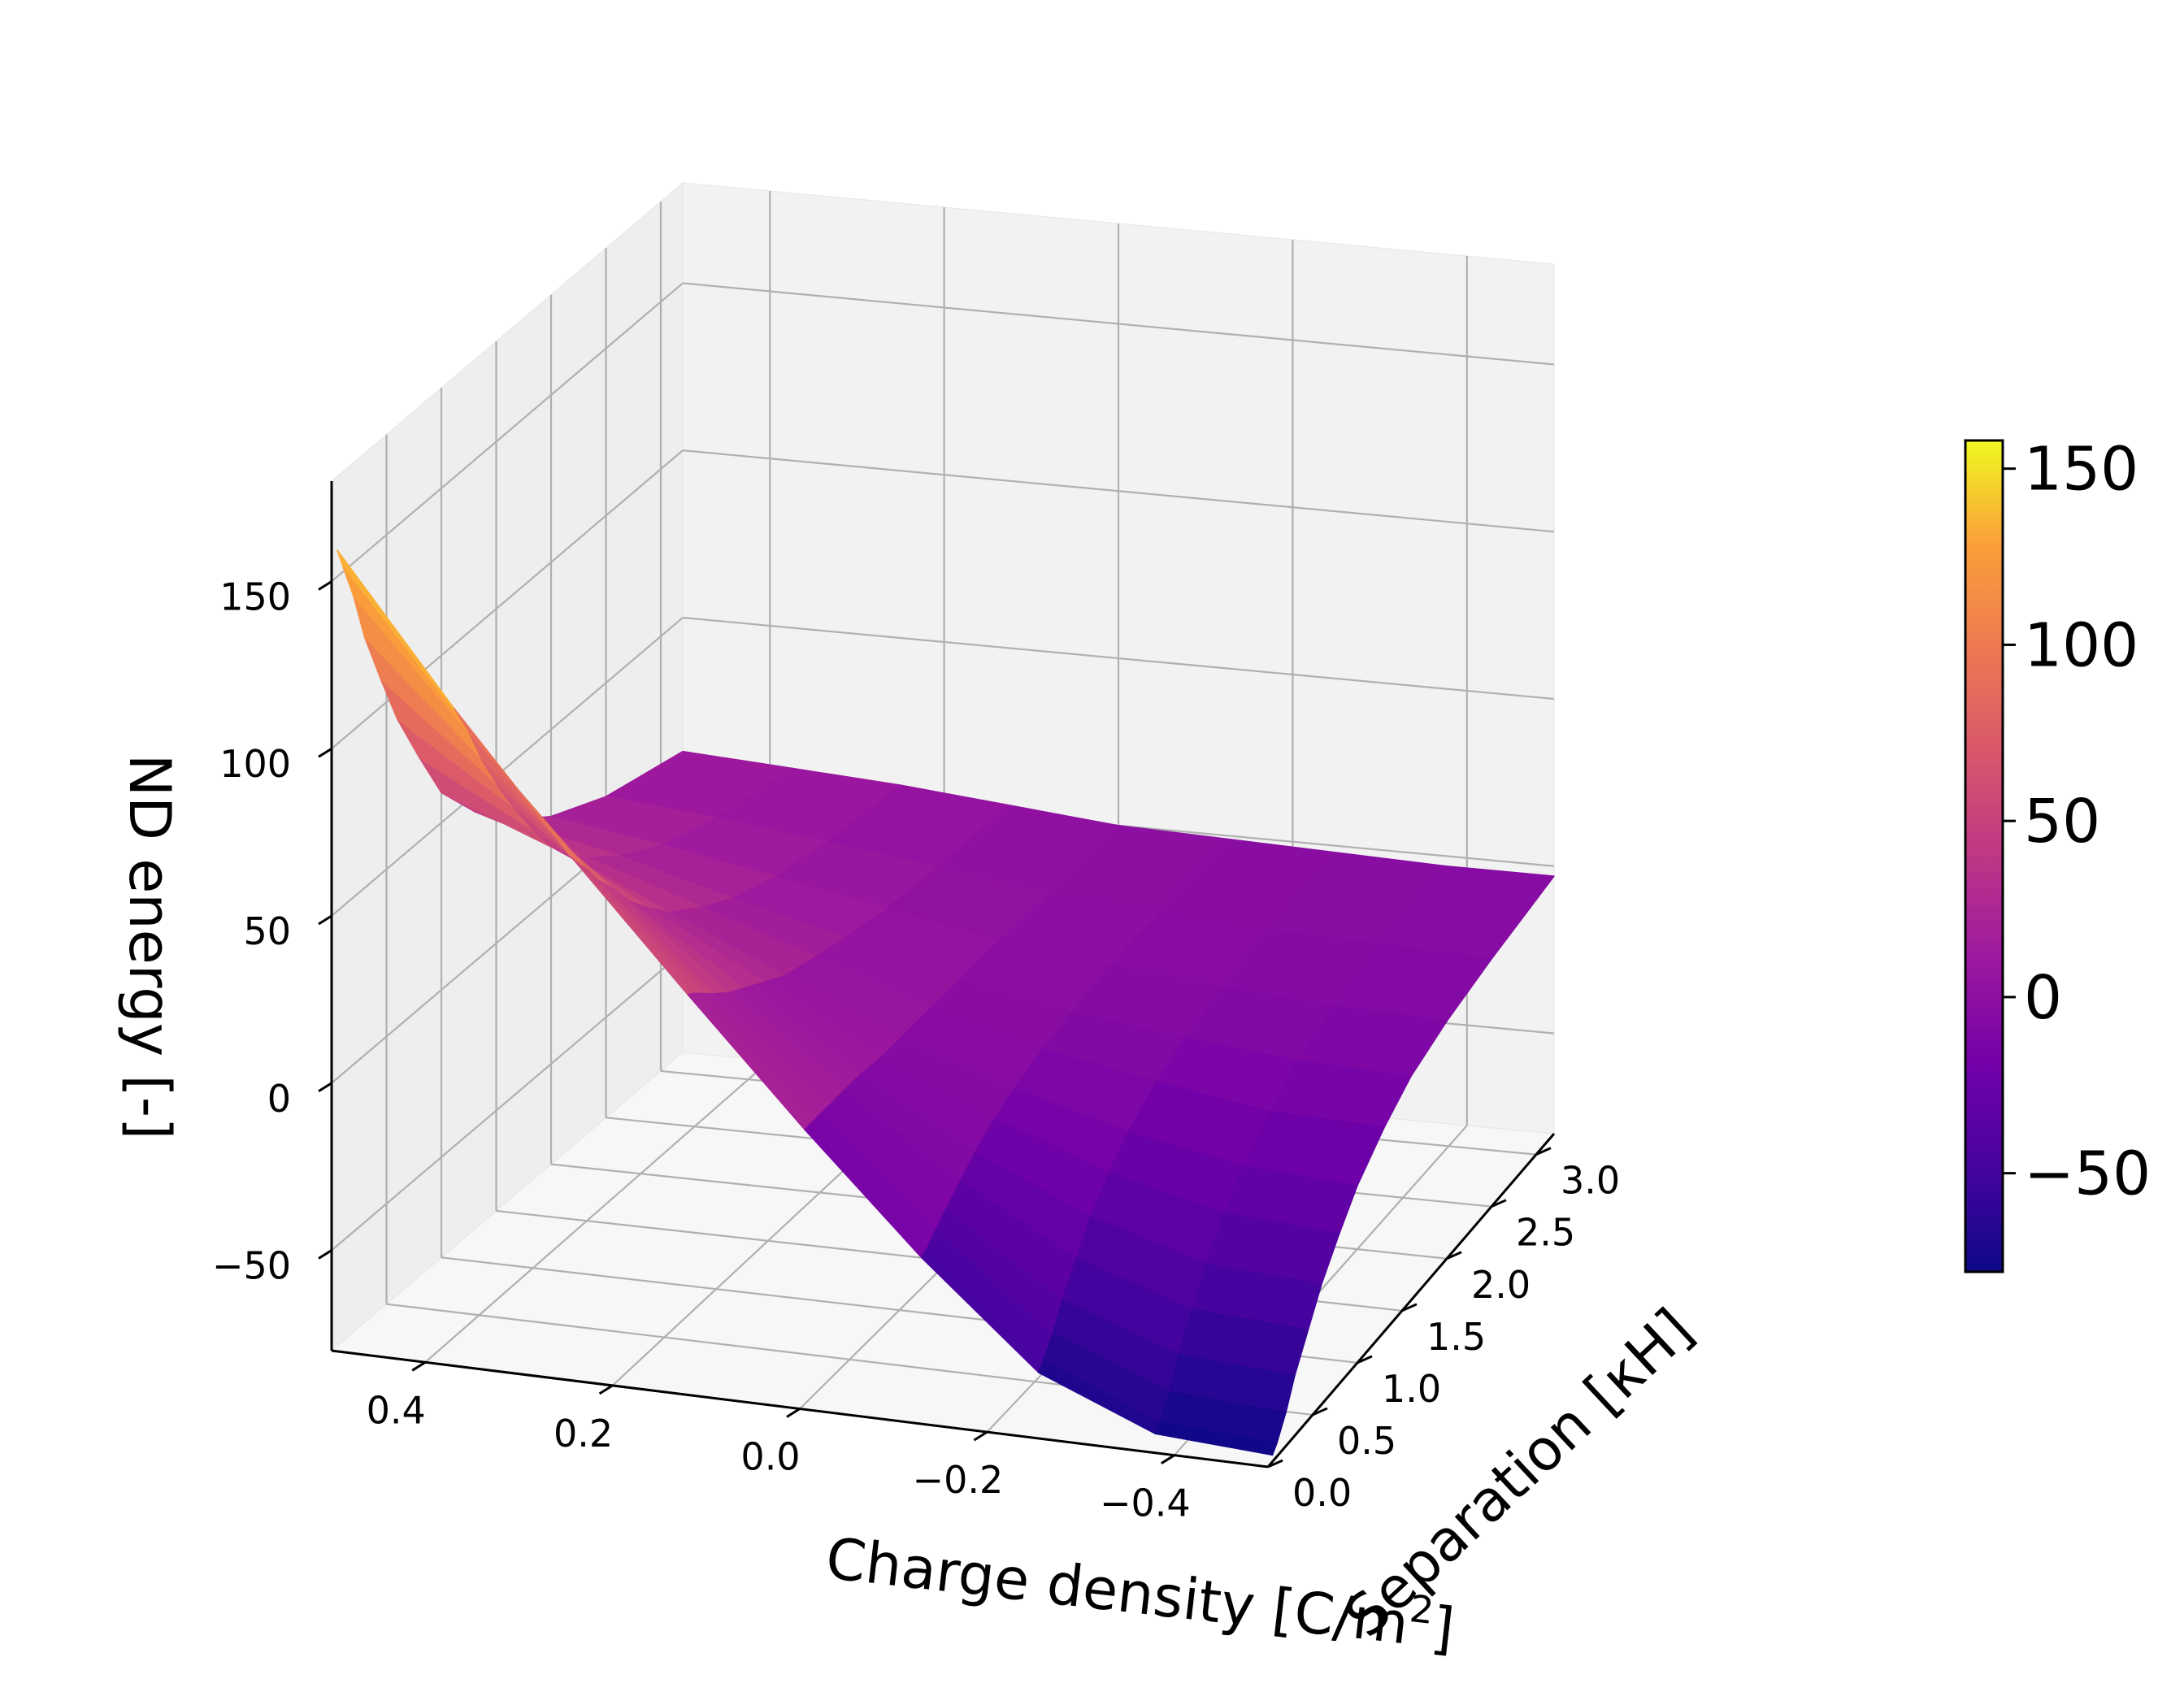 The image size is (2184, 1705). Describe the element at coordinates (2043, 998) in the screenshot. I see `colorbar-tick-label: 0` at that location.